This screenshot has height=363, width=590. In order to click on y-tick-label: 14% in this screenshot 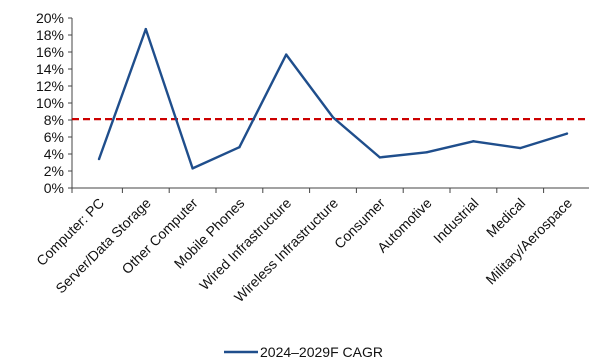, I will do `click(50, 69)`.